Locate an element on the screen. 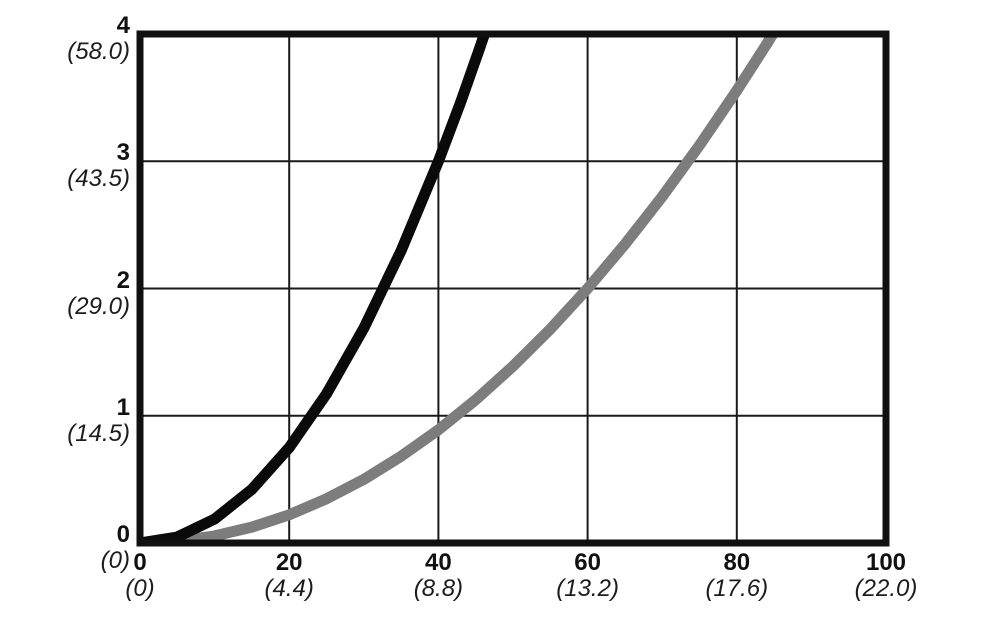 This screenshot has width=1000, height=630. x-tick-alt-value: (4.4) is located at coordinates (289, 588).